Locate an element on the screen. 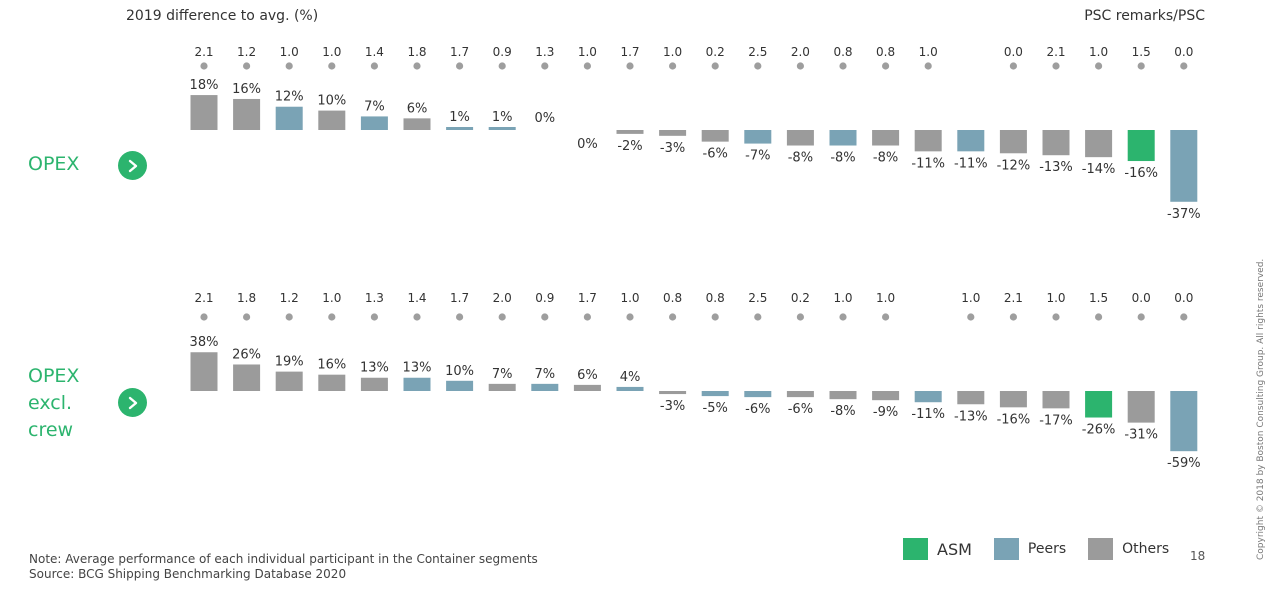 The height and width of the screenshot is (589, 1280). legend-item-others: Others is located at coordinates (1128, 549).